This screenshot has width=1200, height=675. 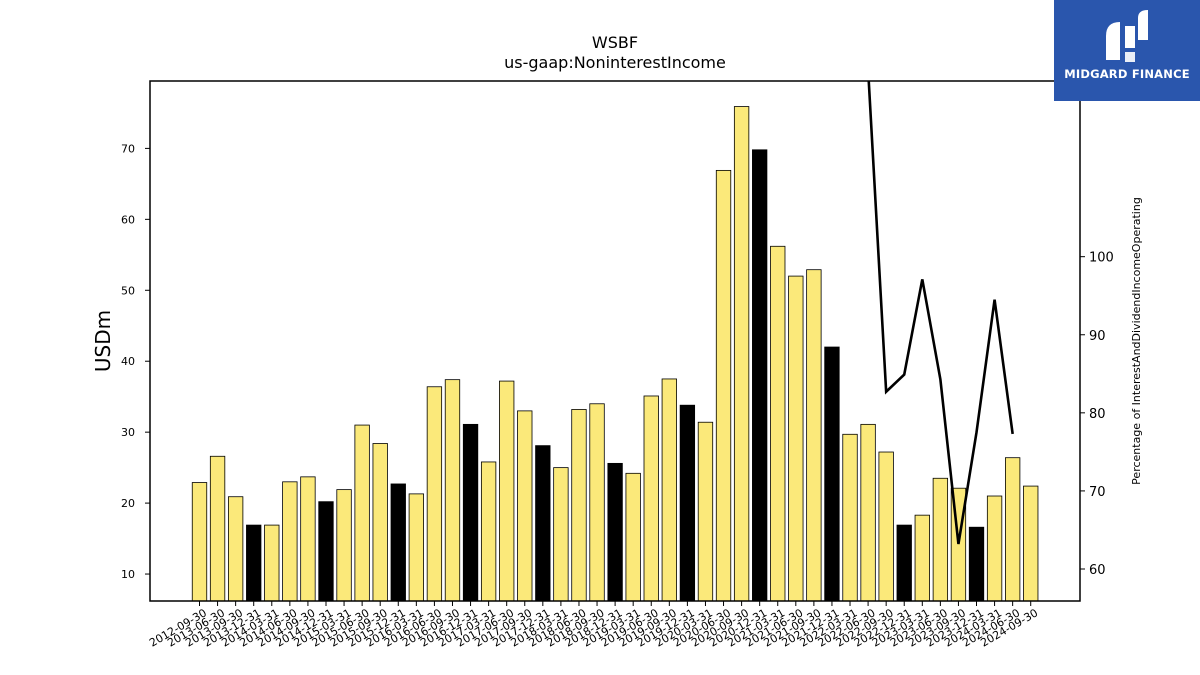 I want to click on y-tick-label: 50, so click(x=128, y=290).